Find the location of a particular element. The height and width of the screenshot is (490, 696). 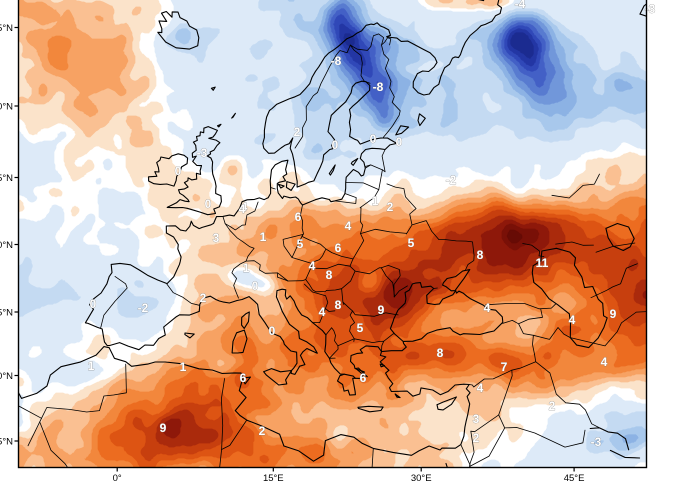

svg-text: 45°N is located at coordinates (6, 178).